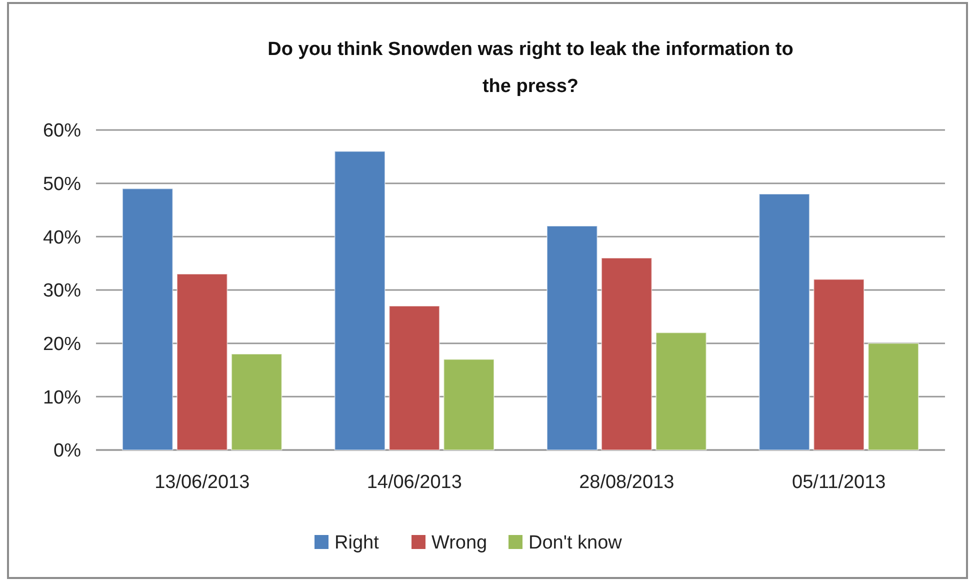 The image size is (975, 583). Describe the element at coordinates (62, 291) in the screenshot. I see `y-tick-label: 30%` at that location.